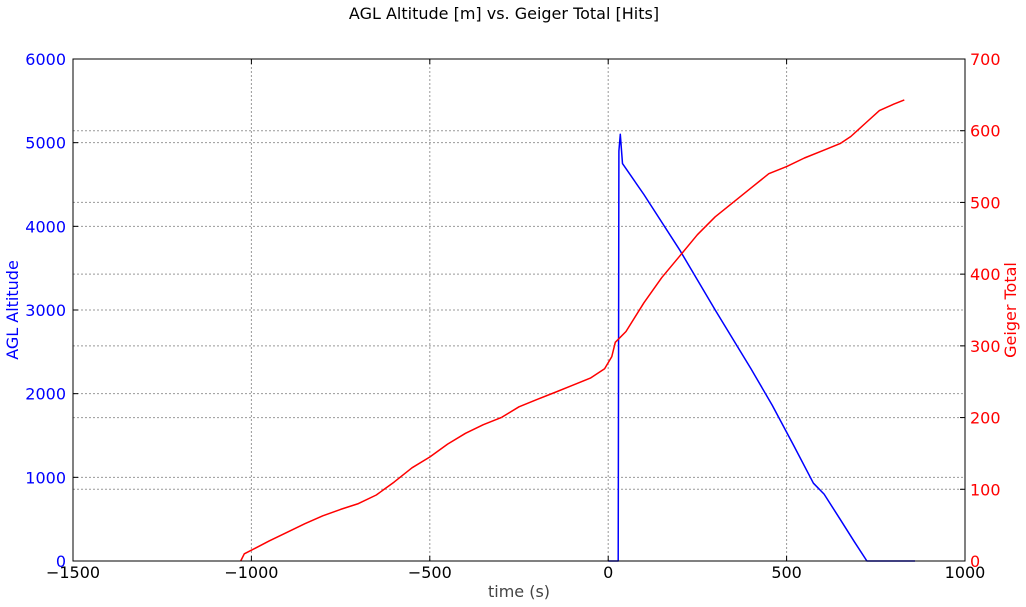 The width and height of the screenshot is (1026, 607). I want to click on right-y-tick-label: 200, so click(985, 418).